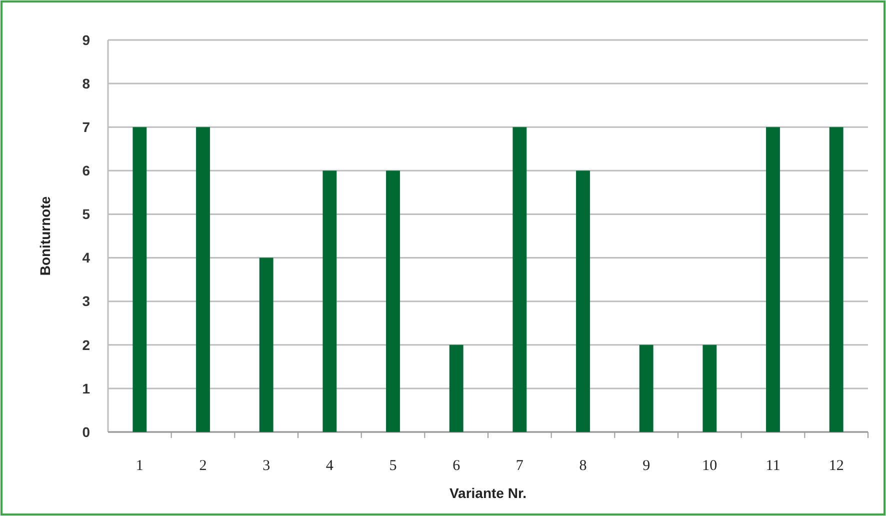  What do you see at coordinates (583, 466) in the screenshot?
I see `x-tick-label: 8` at bounding box center [583, 466].